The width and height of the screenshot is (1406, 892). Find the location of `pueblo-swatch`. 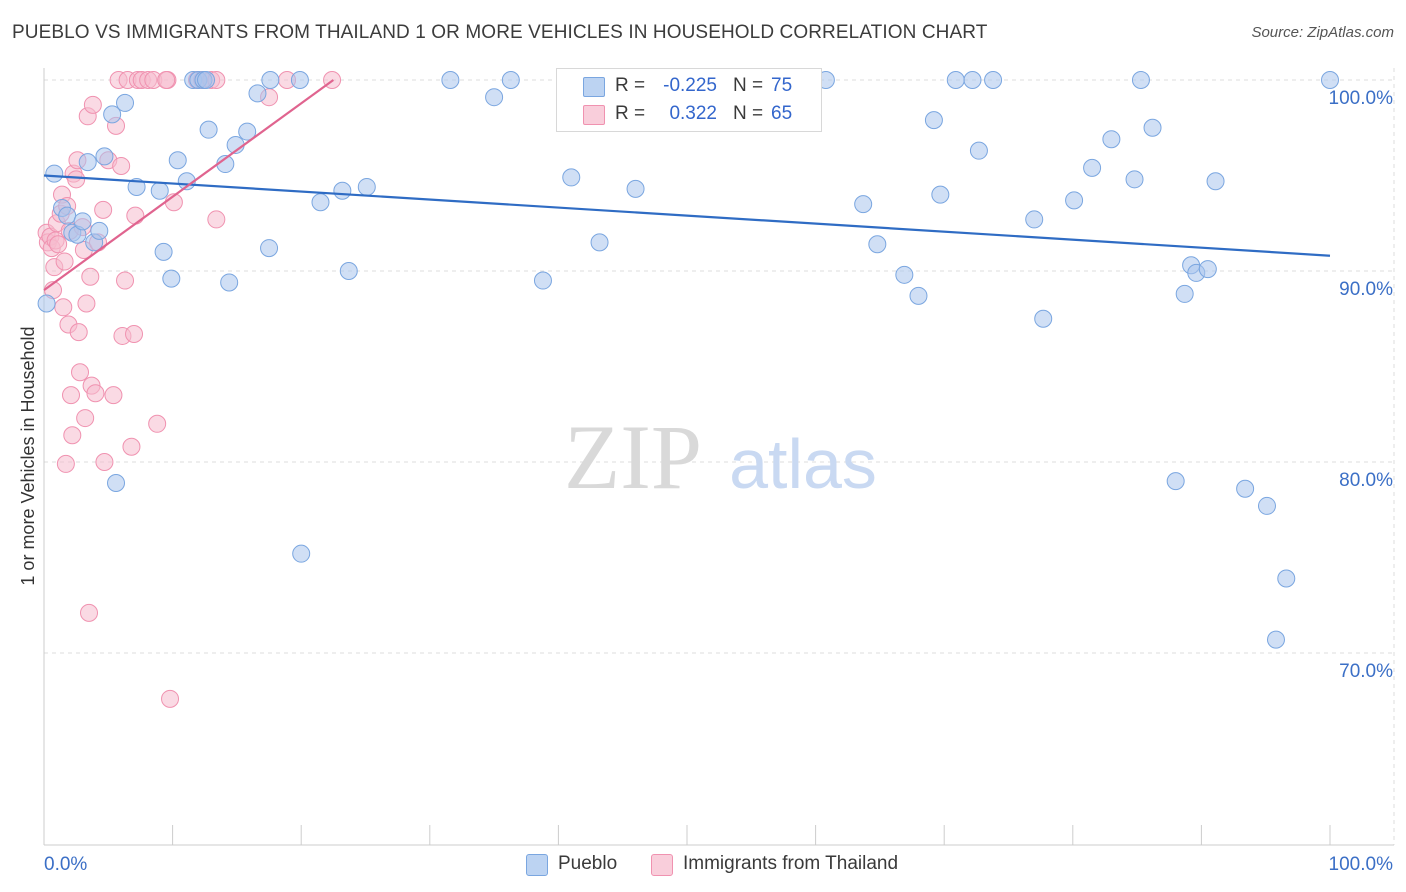

pueblo-swatch is located at coordinates (594, 87).